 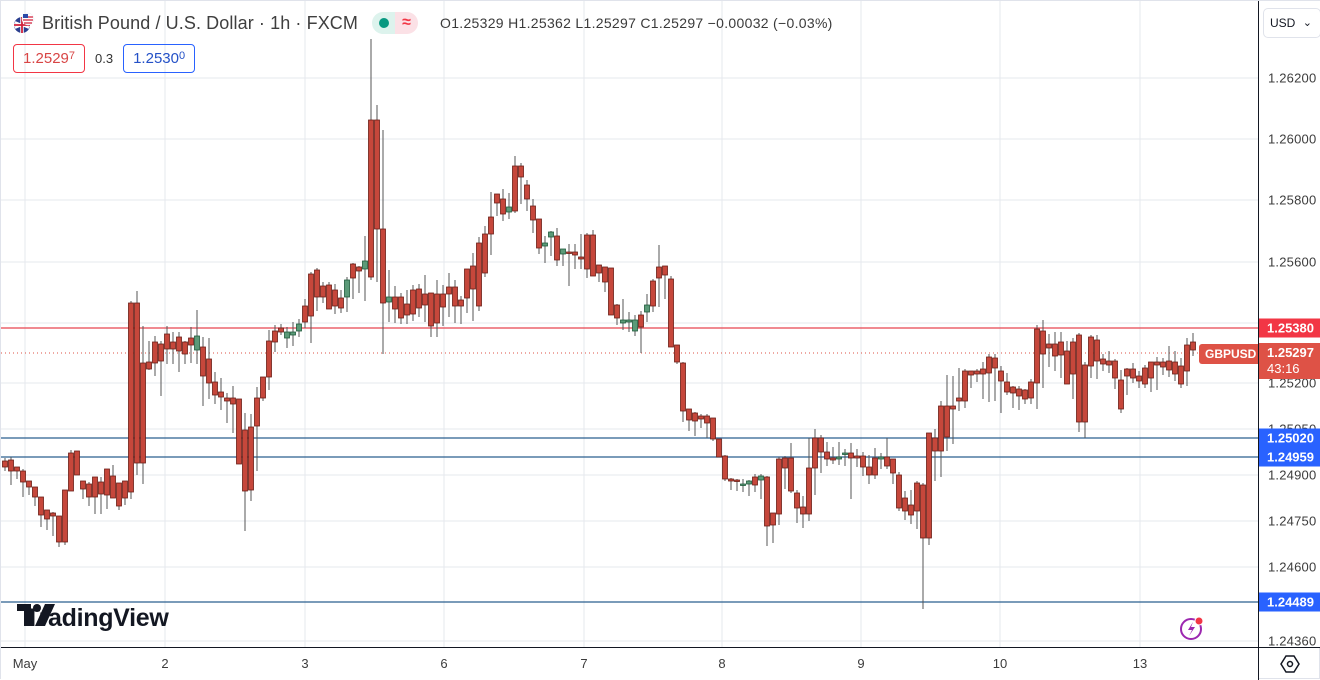 I want to click on buy-price: 1.2530, so click(x=156, y=58).